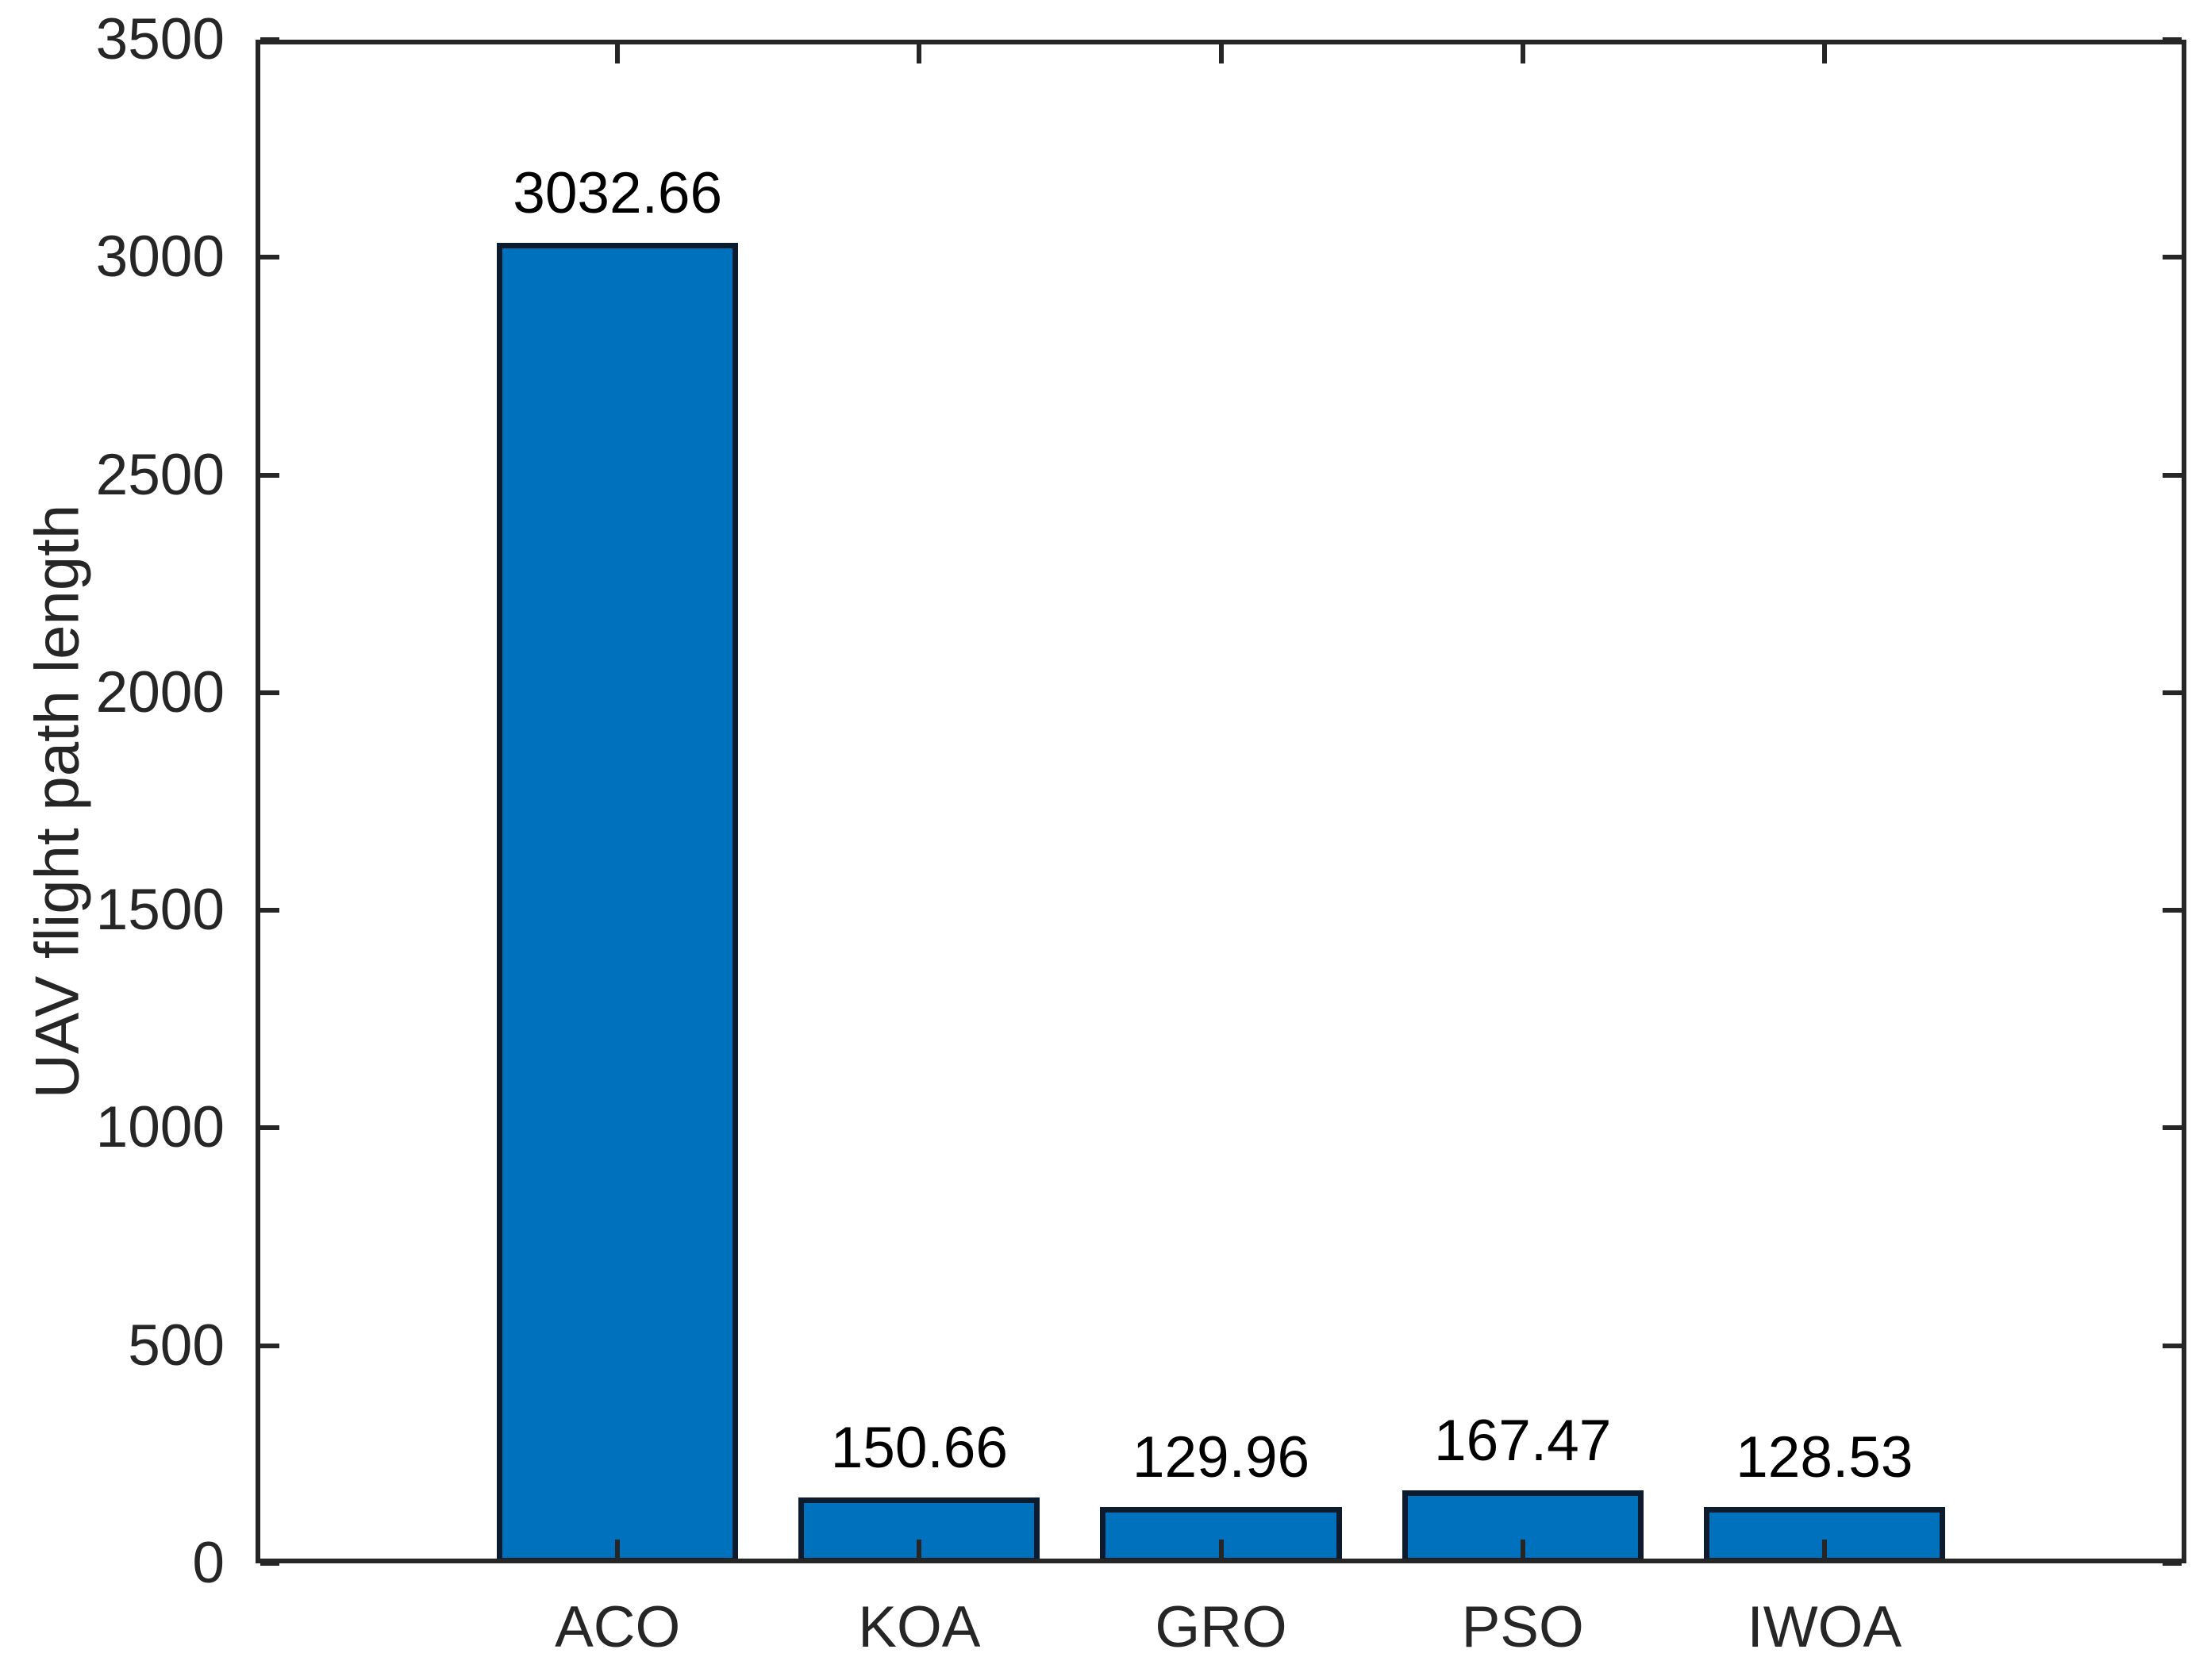 The image size is (2211, 1680). Describe the element at coordinates (919, 1448) in the screenshot. I see `bar-value-label: 150.66` at that location.